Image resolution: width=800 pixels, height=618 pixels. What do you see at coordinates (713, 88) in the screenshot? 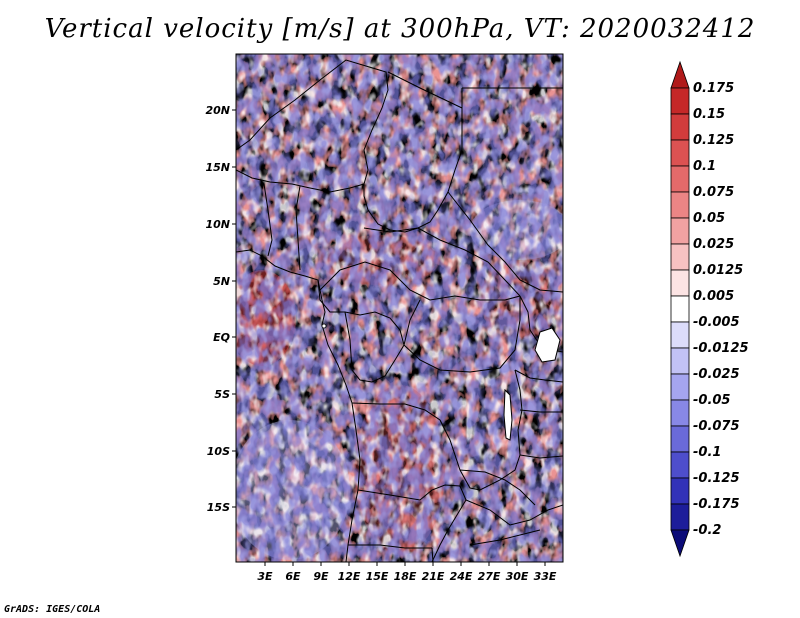
I see `colorbar-label: 0.175` at bounding box center [713, 88].